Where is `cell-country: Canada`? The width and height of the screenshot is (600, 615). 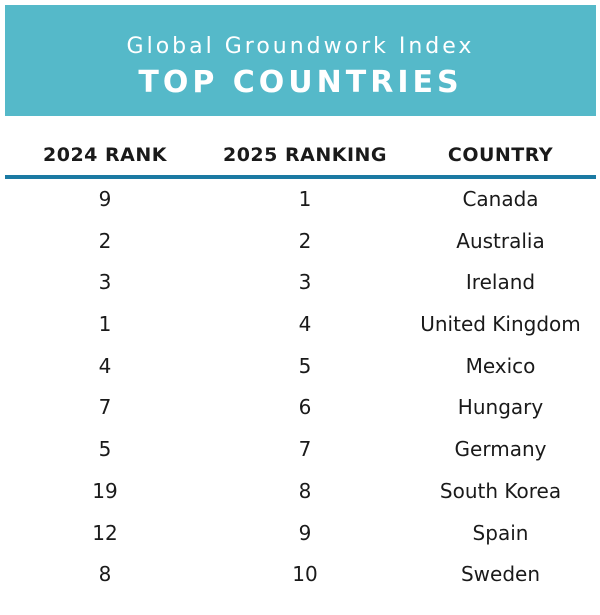
cell-country: Canada is located at coordinates (500, 199).